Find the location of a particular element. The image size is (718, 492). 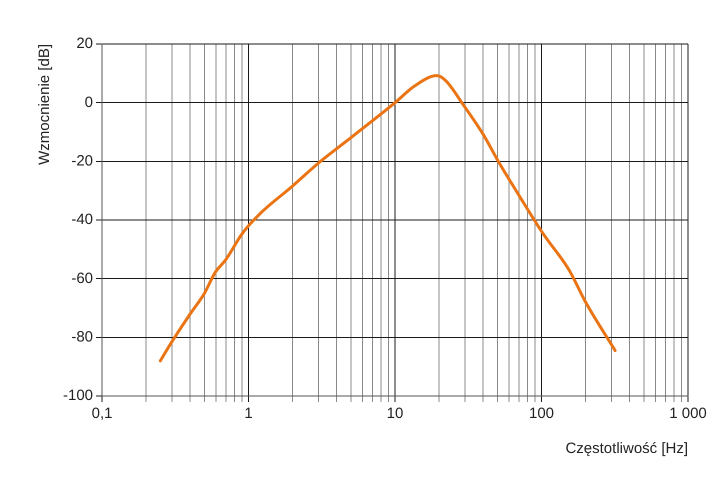

y-tick-label: -100 is located at coordinates (78, 395).